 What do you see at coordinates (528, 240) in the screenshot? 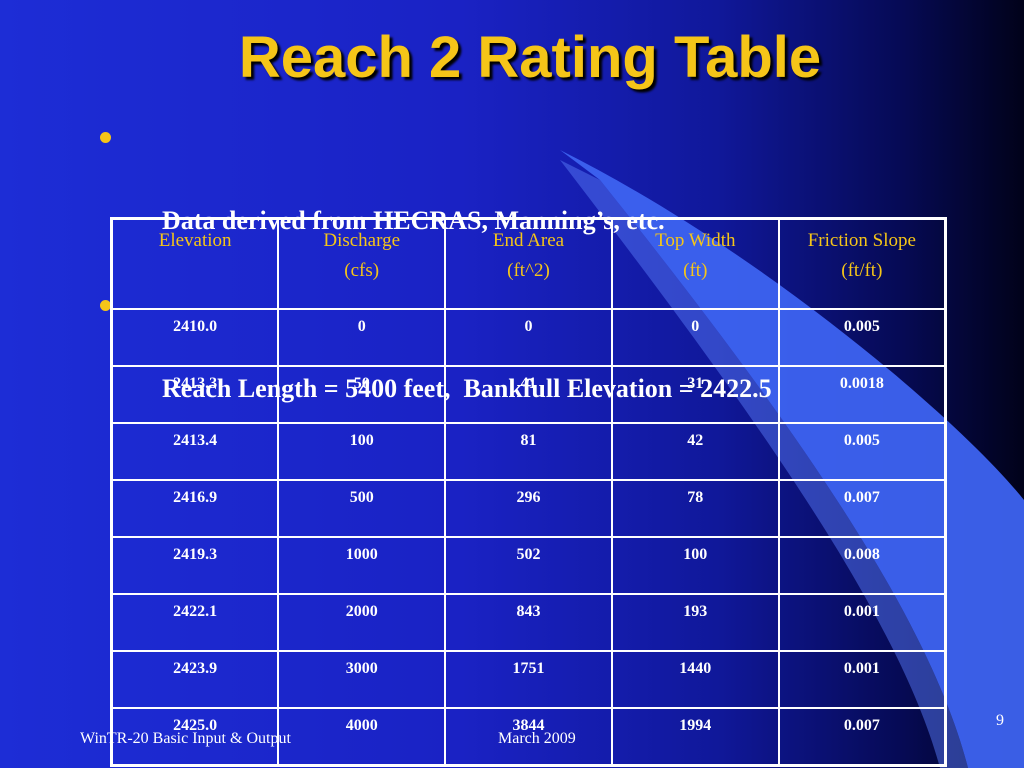
I see `header-label: End Area` at bounding box center [528, 240].